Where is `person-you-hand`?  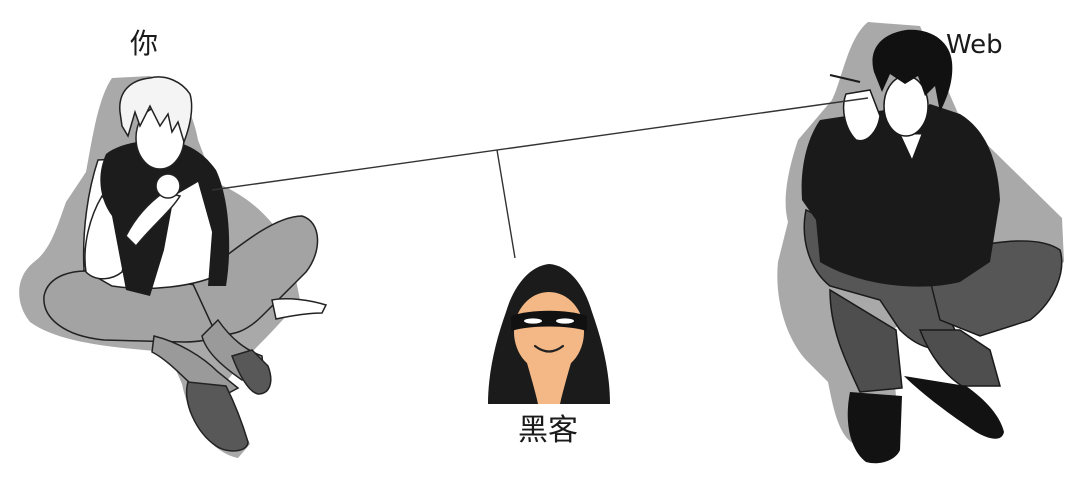
person-you-hand is located at coordinates (299, 309).